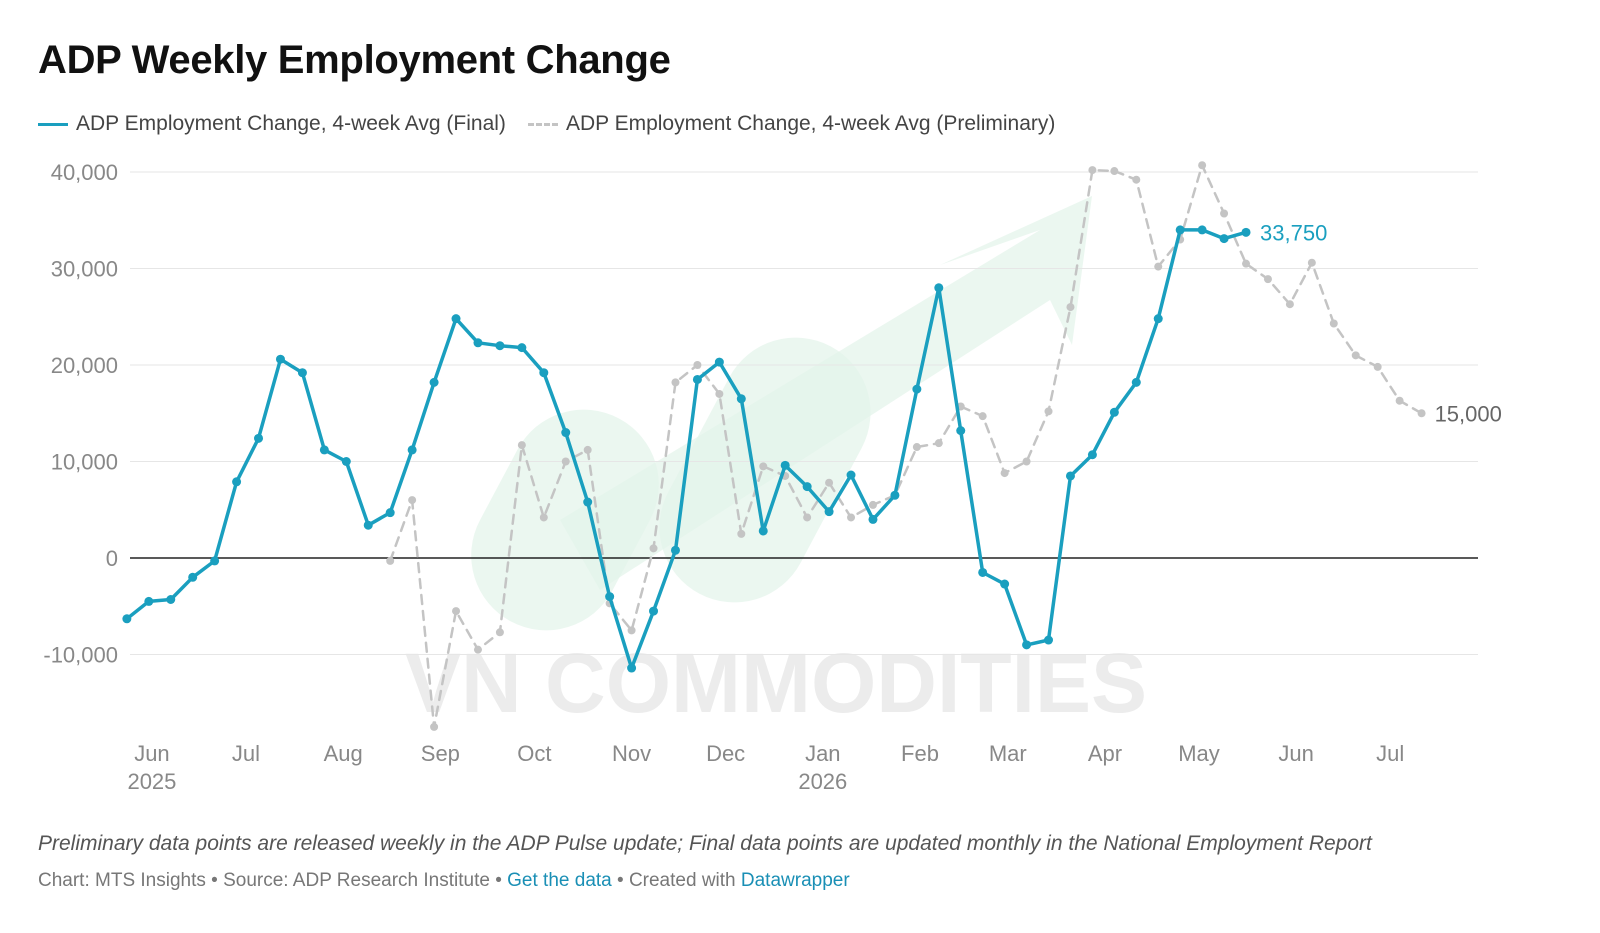 The height and width of the screenshot is (933, 1600). Describe the element at coordinates (151, 781) in the screenshot. I see `x-tick-year-label: 2025` at that location.